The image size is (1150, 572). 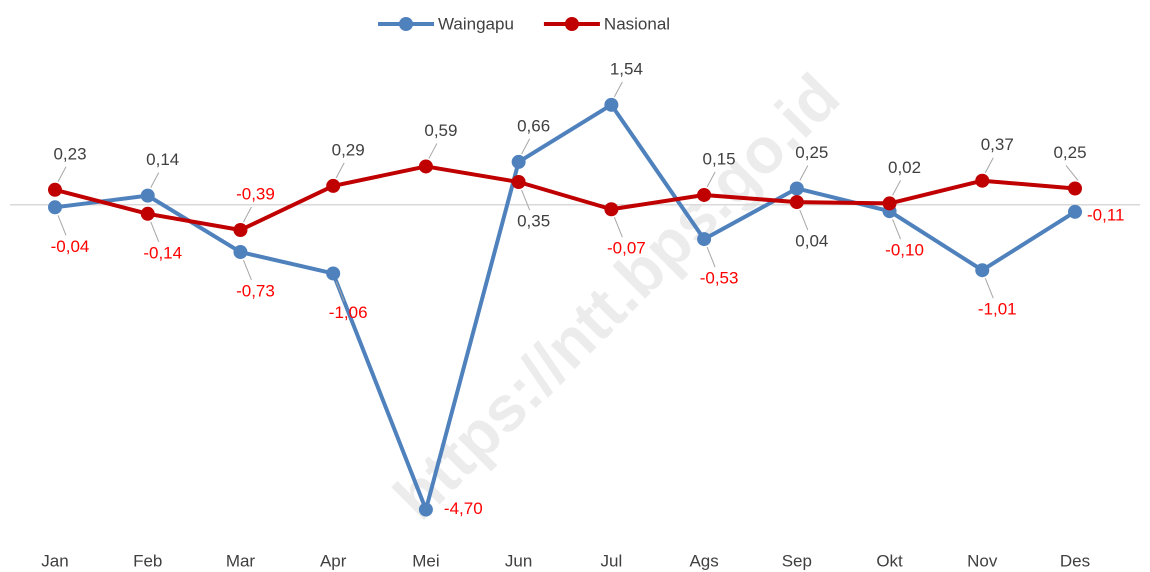 I want to click on series-line, so click(x=565, y=198).